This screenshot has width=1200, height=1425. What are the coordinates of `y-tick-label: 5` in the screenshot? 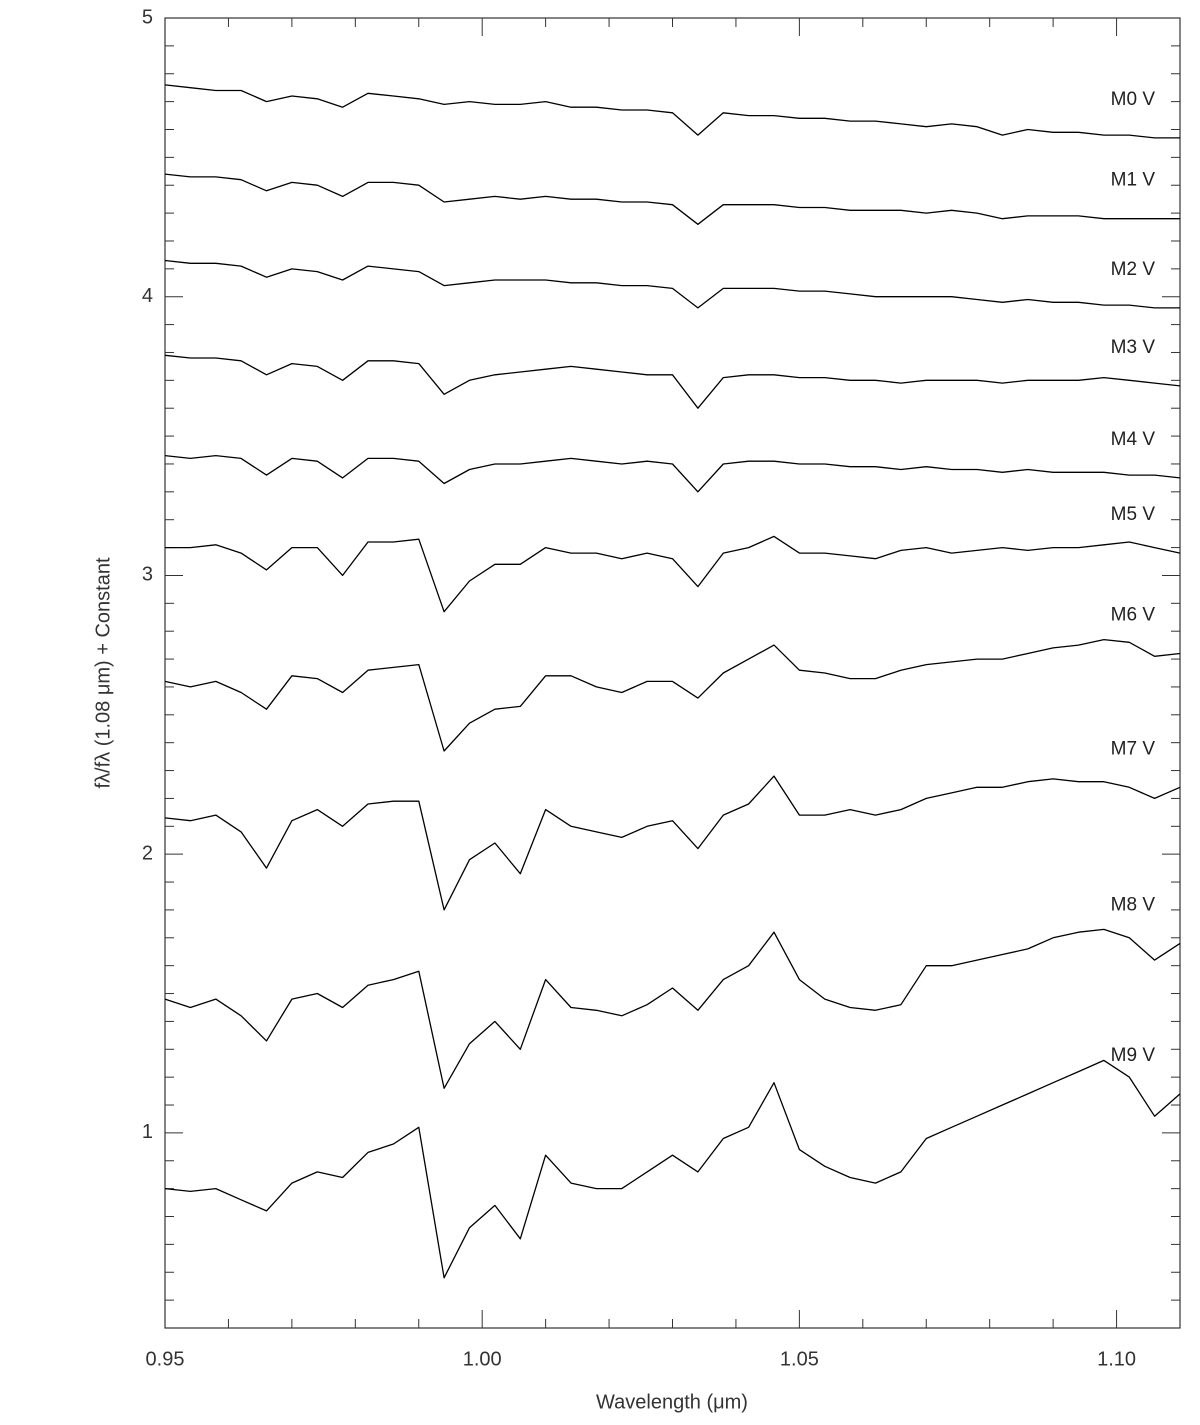 It's located at (147, 17).